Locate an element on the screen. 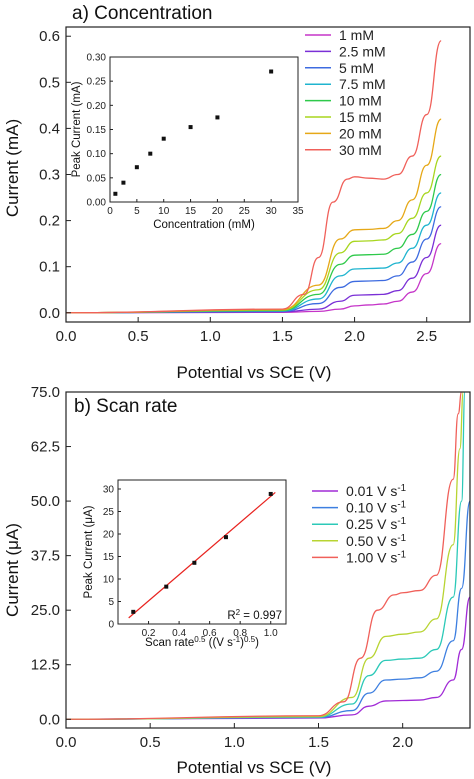 This screenshot has height=779, width=474. y-tick-label: 37.5 is located at coordinates (45, 556).